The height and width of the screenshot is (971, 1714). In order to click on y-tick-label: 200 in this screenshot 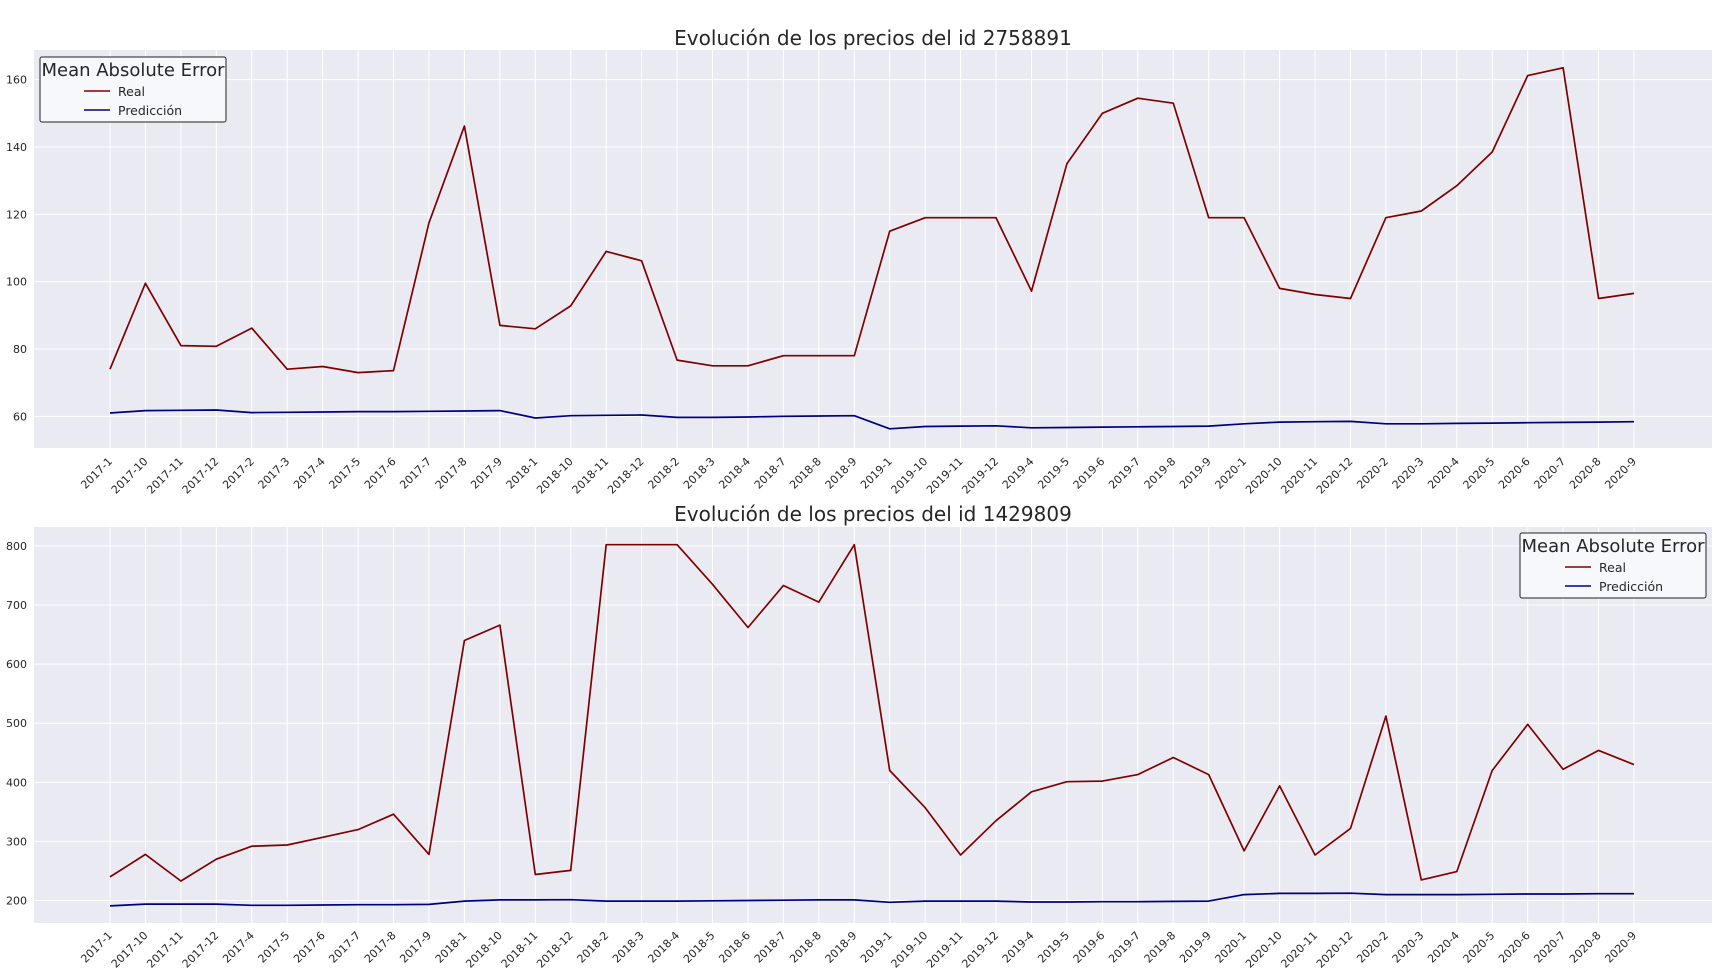, I will do `click(16, 901)`.